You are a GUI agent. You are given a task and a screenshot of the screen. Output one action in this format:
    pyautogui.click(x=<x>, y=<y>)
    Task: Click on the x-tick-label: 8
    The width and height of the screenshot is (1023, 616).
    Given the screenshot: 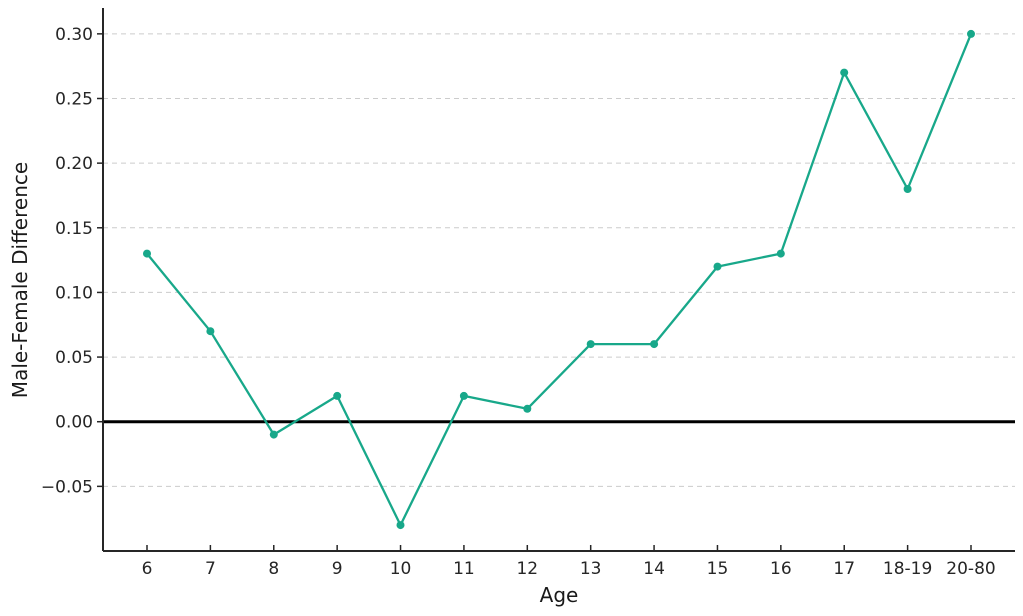 What is the action you would take?
    pyautogui.click(x=273, y=569)
    